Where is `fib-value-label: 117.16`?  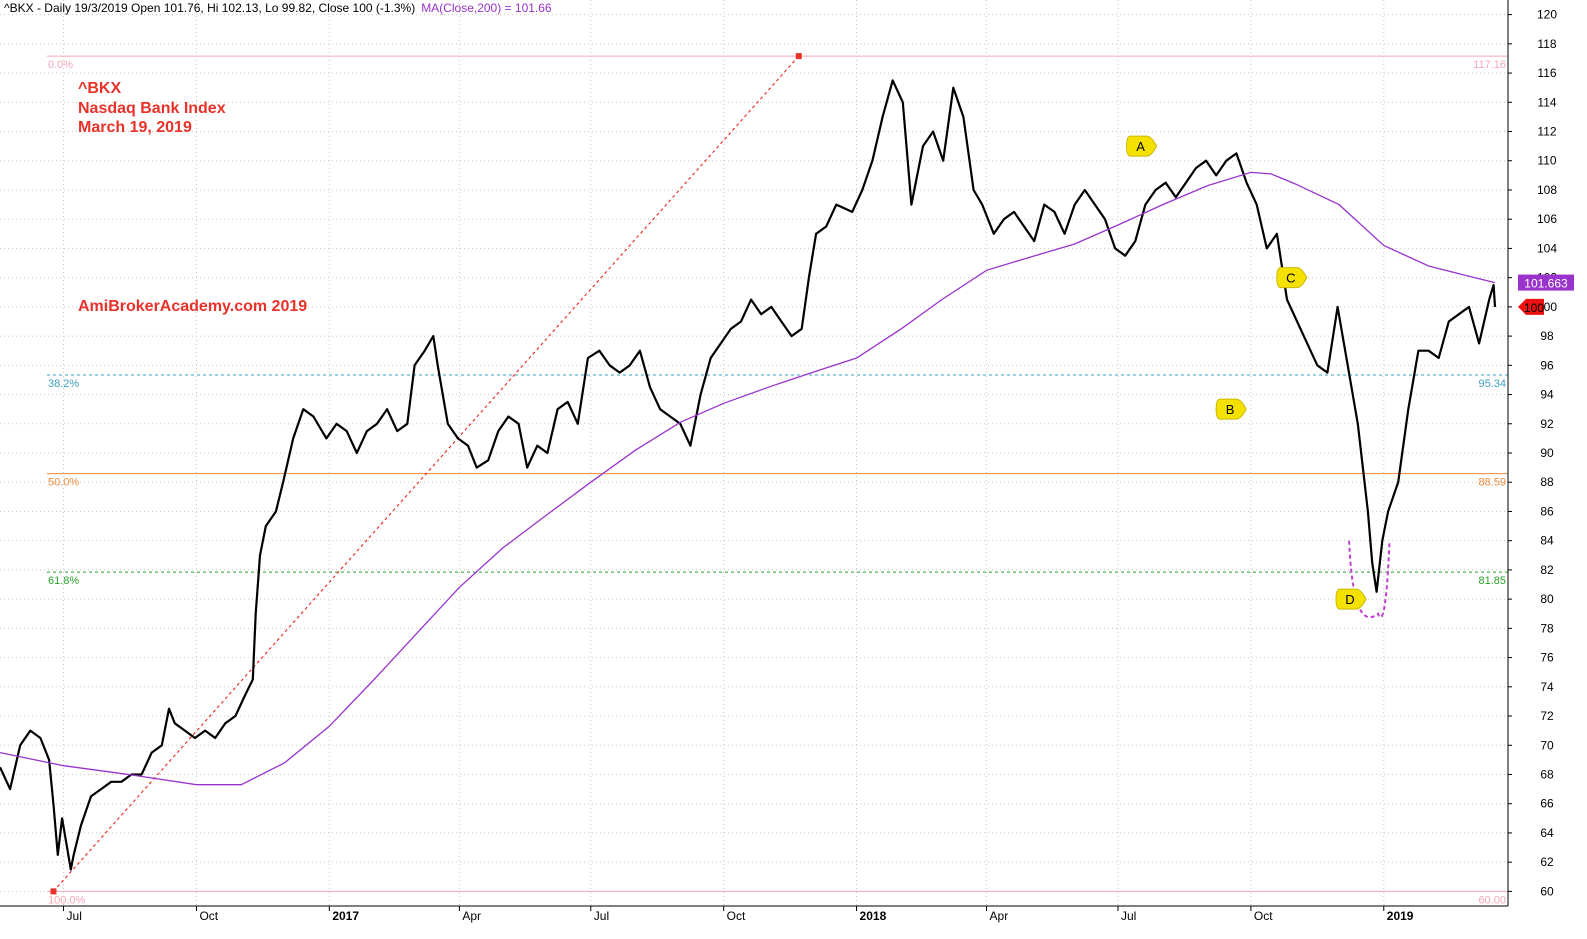 fib-value-label: 117.16 is located at coordinates (1489, 65).